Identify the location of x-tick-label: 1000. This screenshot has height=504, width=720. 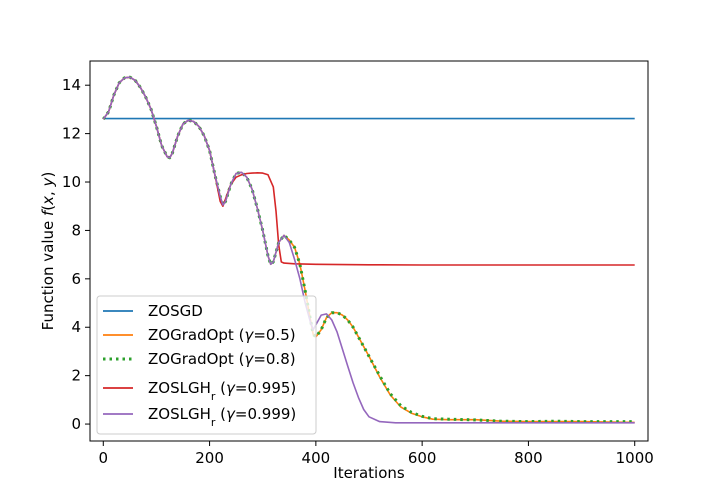
(635, 458).